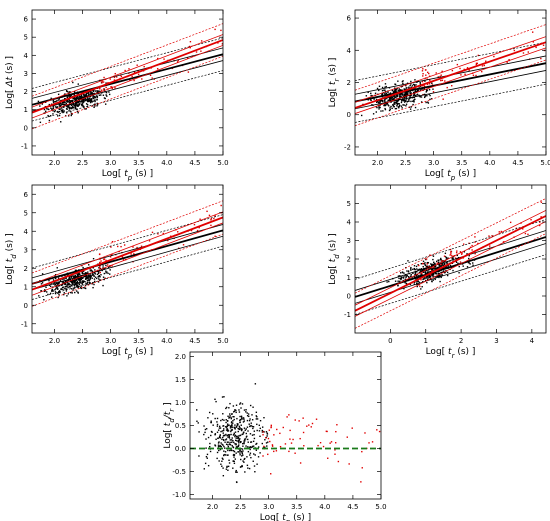 This screenshot has width=550, height=521. I want to click on y-tick-label: 2.0, so click(180, 357).